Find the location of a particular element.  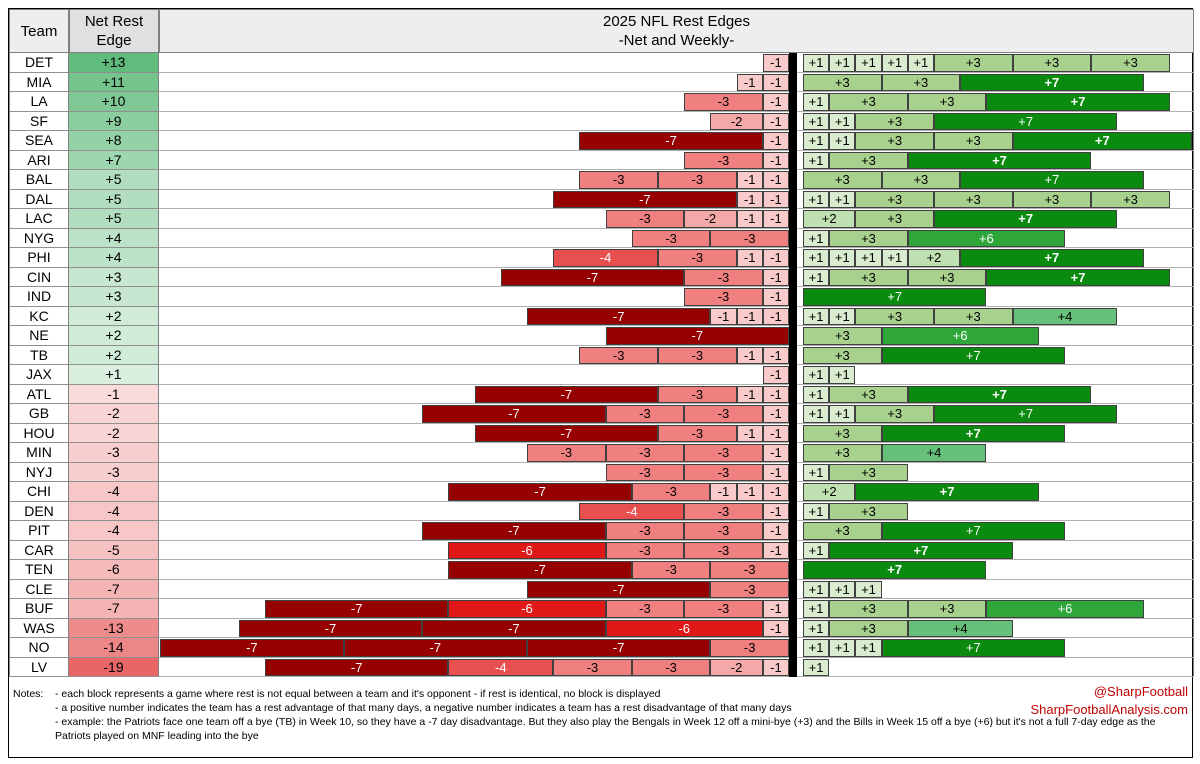

notes-label: Notes: is located at coordinates (28, 694).